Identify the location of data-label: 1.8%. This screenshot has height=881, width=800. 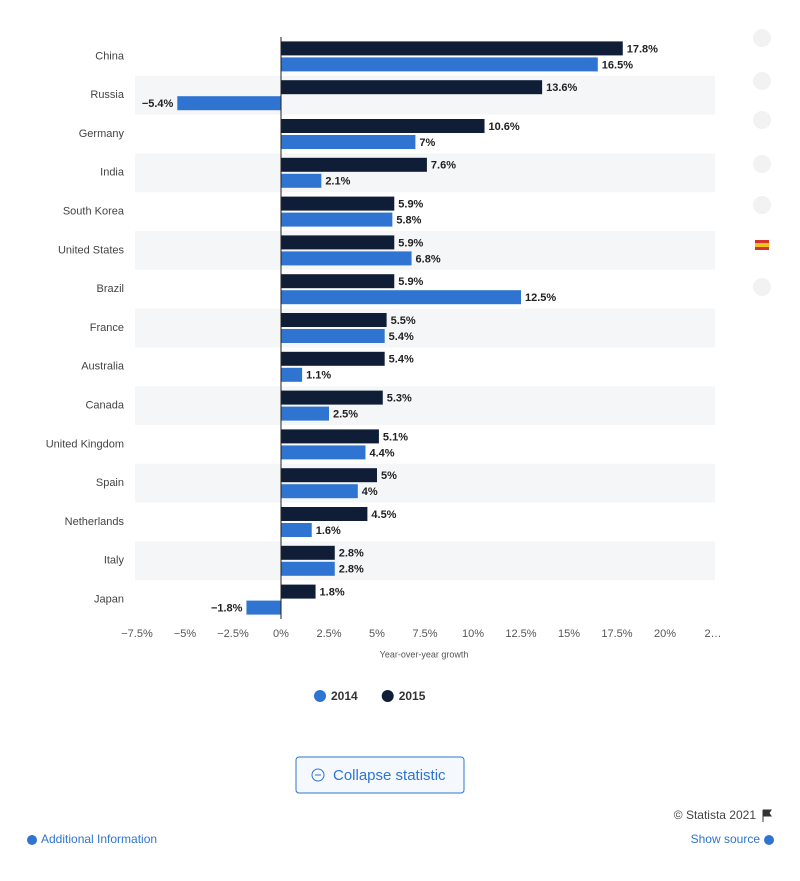
(332, 593).